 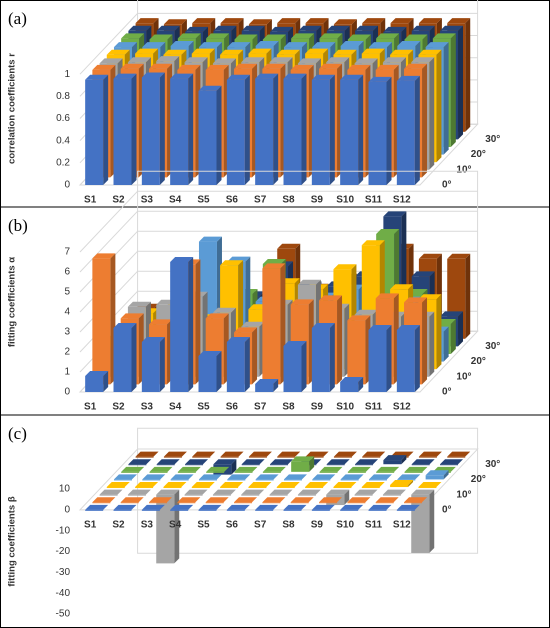 What do you see at coordinates (67, 185) in the screenshot?
I see `y-tick-label: 0` at bounding box center [67, 185].